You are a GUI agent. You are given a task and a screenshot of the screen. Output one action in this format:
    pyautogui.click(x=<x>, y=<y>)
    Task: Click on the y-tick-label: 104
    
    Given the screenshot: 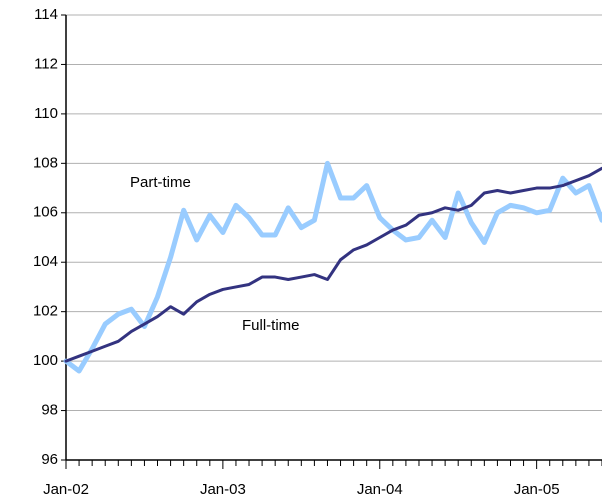 What is the action you would take?
    pyautogui.click(x=45, y=261)
    